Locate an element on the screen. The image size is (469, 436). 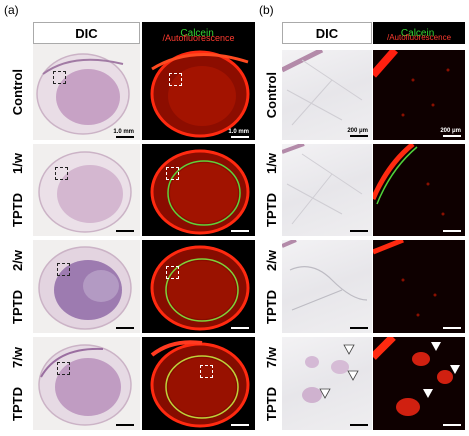
dic-zoom-2w is located at coordinates (327, 286).